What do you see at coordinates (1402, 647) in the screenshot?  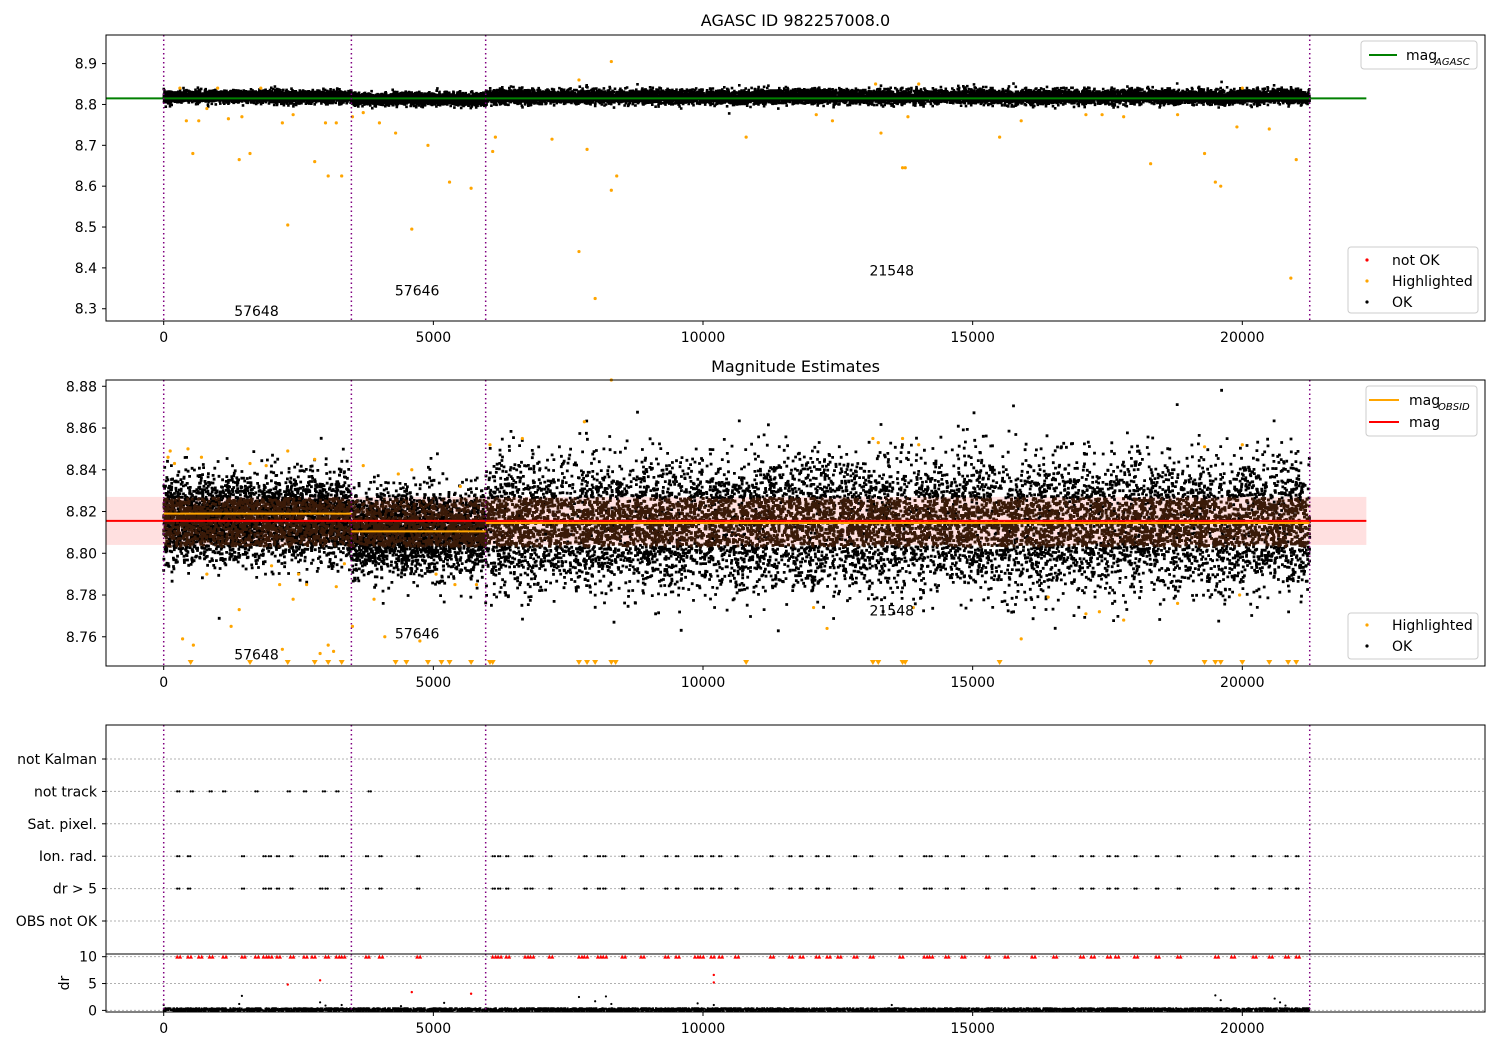 I see `legend-point-label: OK` at bounding box center [1402, 647].